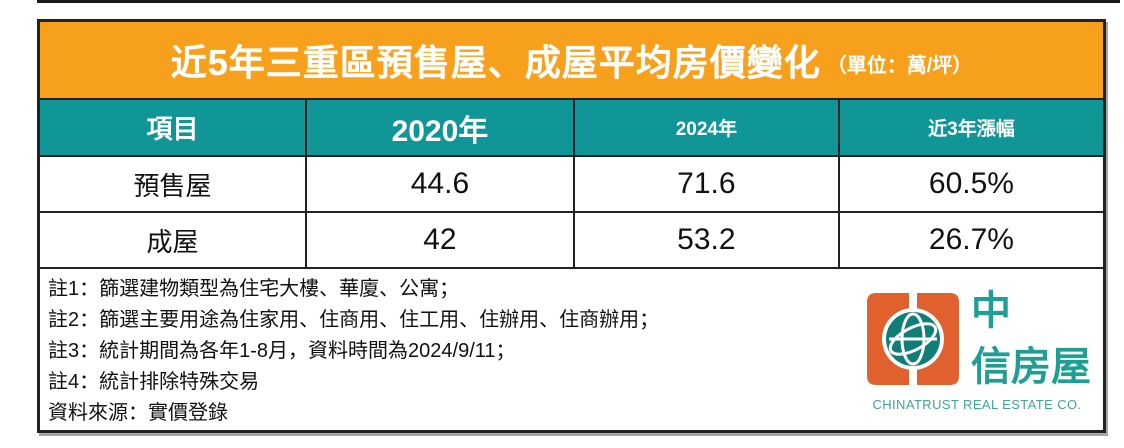 This screenshot has height=448, width=1124. Describe the element at coordinates (354, 320) in the screenshot. I see `note-2: 註2：篩選主要用途為住家用、住商用、住工用、住辦用、住商辦用；` at that location.